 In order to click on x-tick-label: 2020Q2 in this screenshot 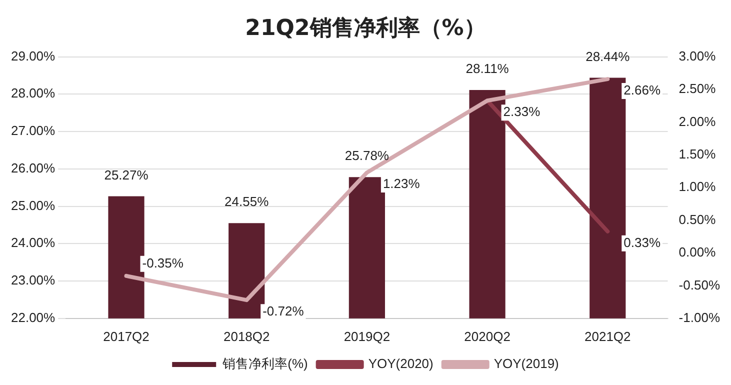, I will do `click(487, 336)`.